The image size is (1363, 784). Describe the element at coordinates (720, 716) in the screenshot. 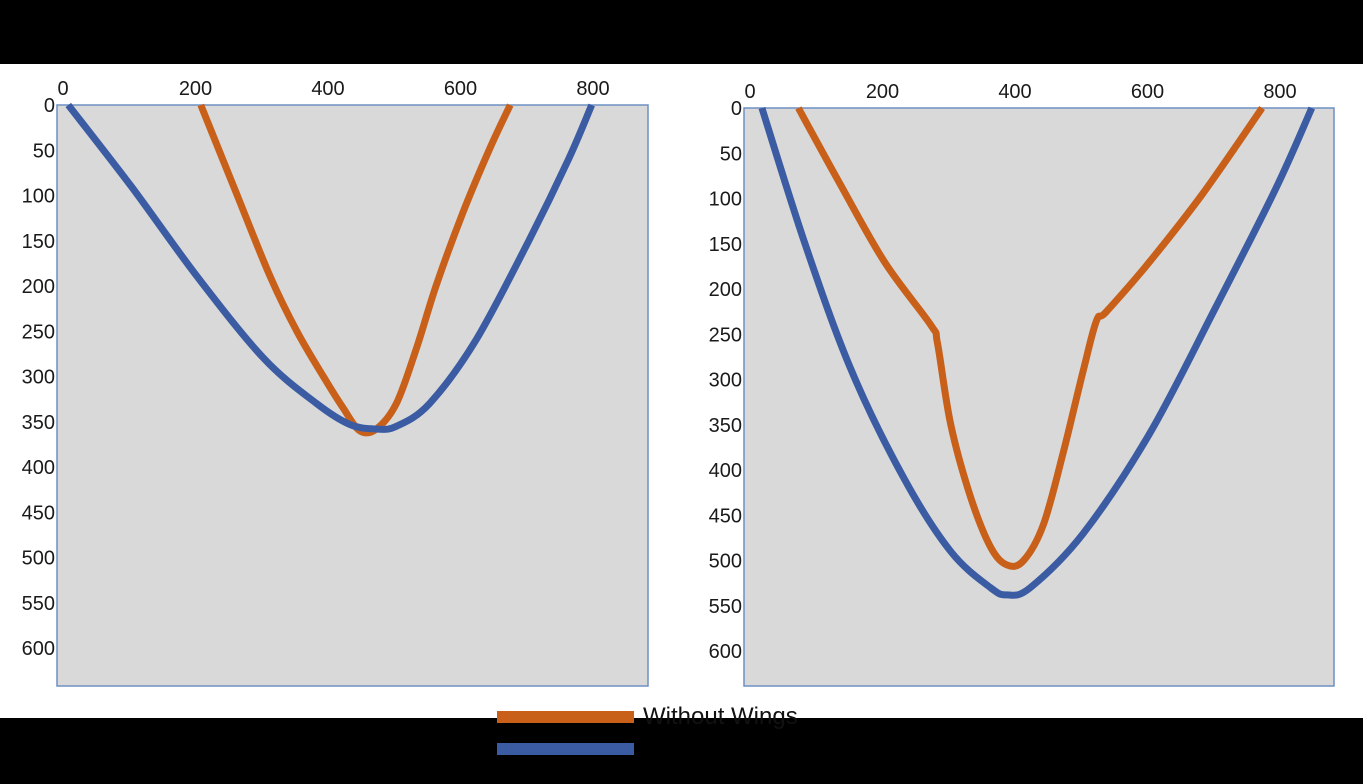

I see `legend-label: Without Wings` at that location.